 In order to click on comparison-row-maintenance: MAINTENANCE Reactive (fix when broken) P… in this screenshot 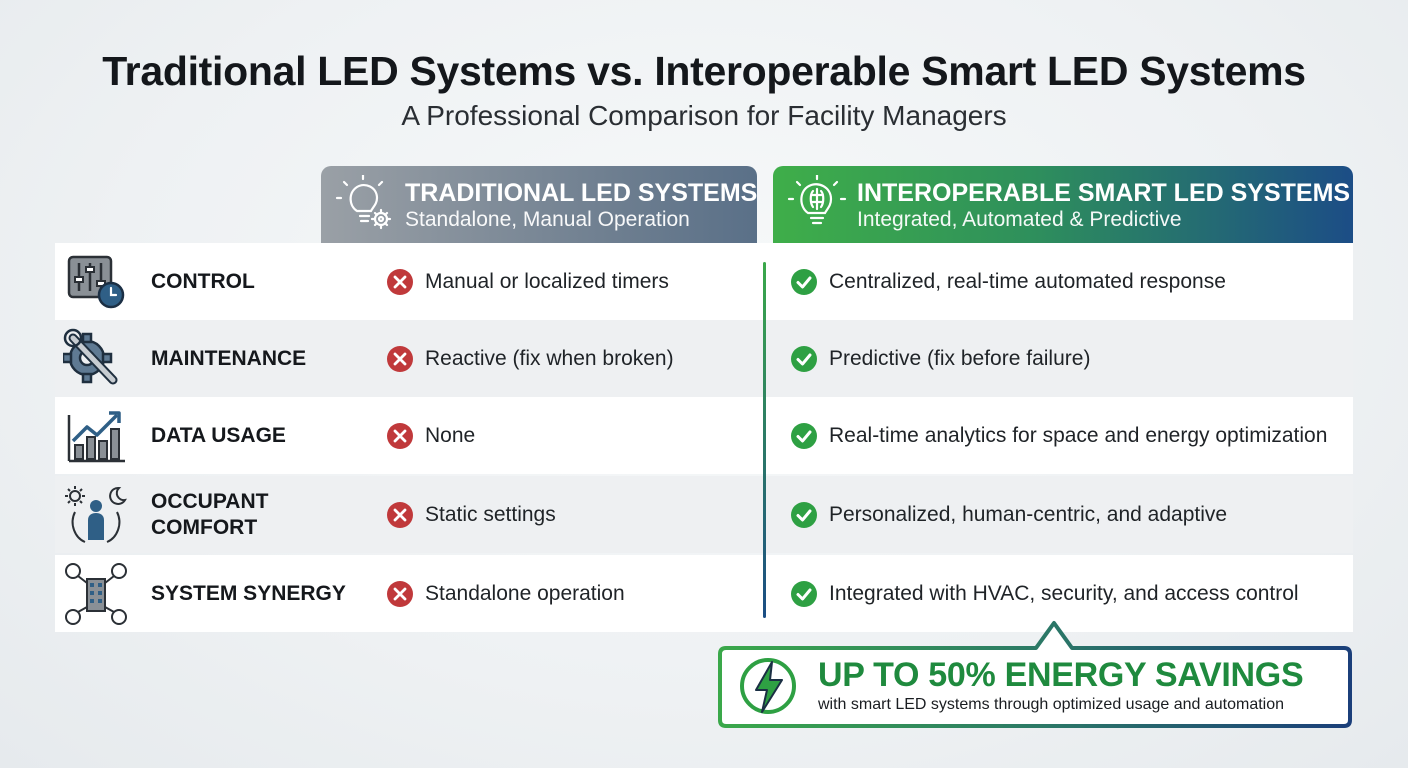, I will do `click(704, 358)`.